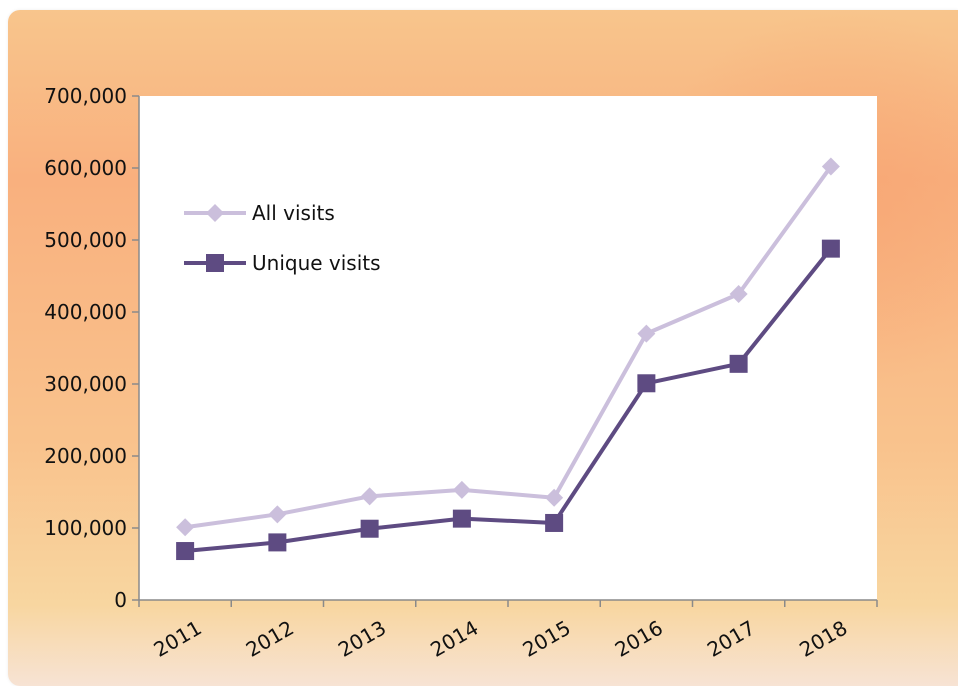 The image size is (958, 686). What do you see at coordinates (85, 312) in the screenshot?
I see `y-tick-label: 400,000` at bounding box center [85, 312].